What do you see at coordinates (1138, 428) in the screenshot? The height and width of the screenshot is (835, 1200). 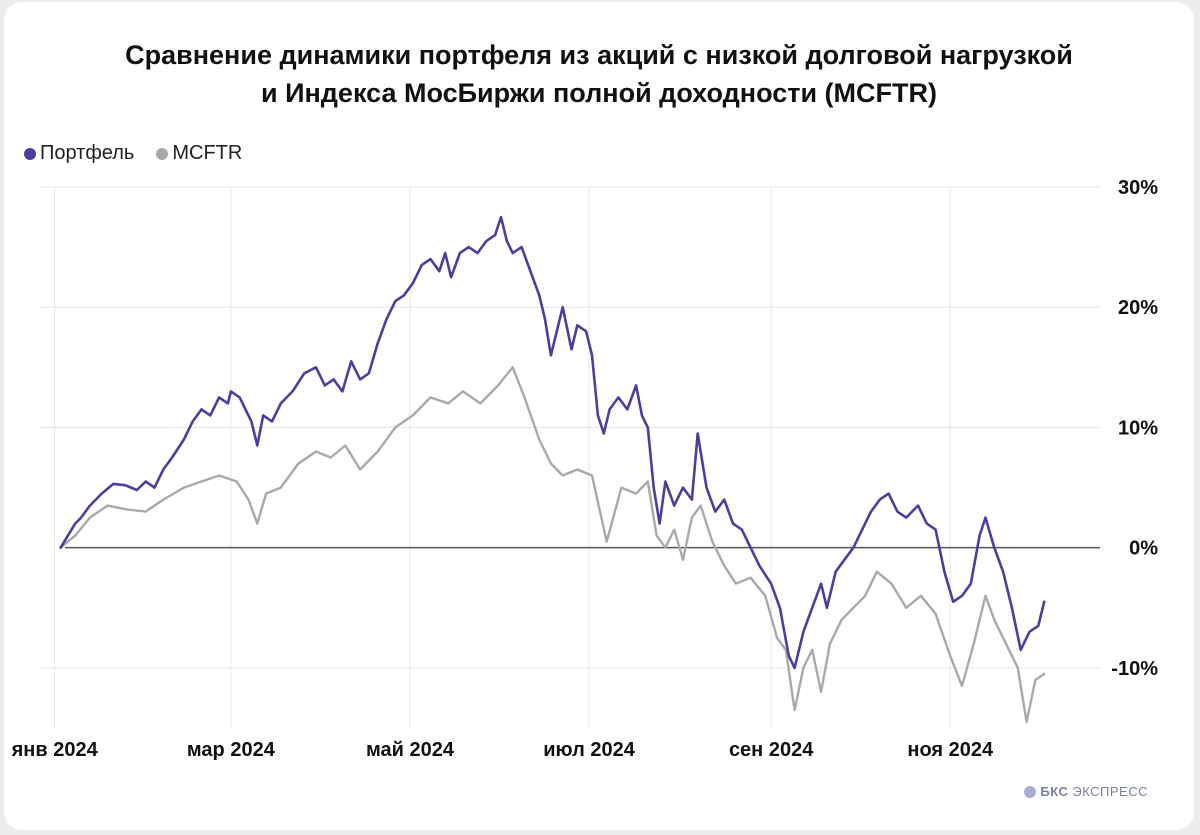 I see `y-tick-label: 10%` at bounding box center [1138, 428].